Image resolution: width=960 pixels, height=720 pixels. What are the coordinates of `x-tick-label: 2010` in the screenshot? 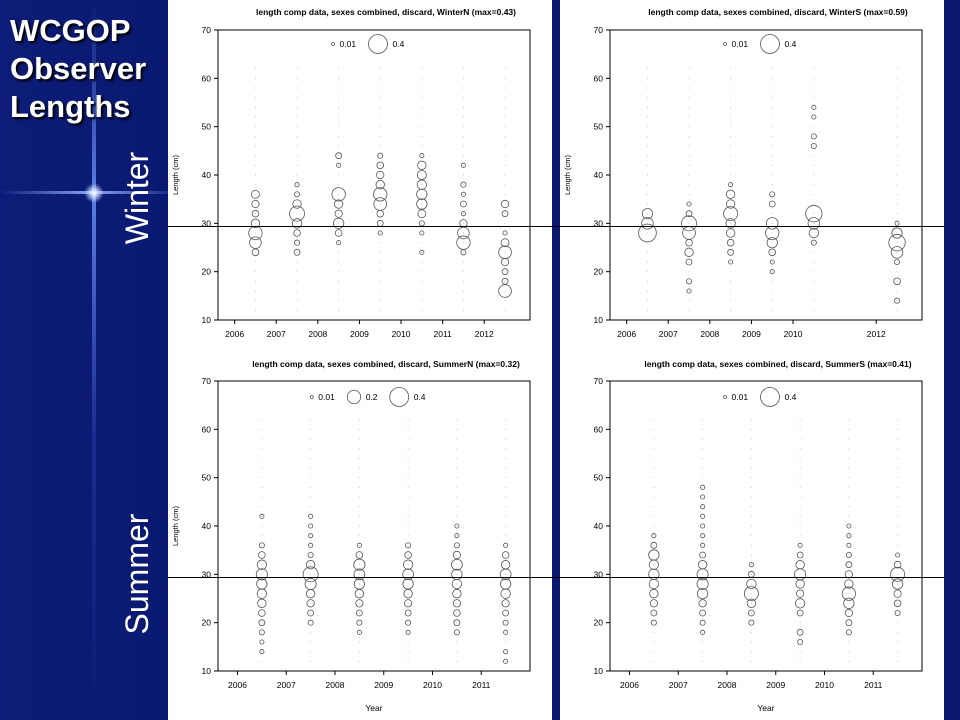 It's located at (432, 685).